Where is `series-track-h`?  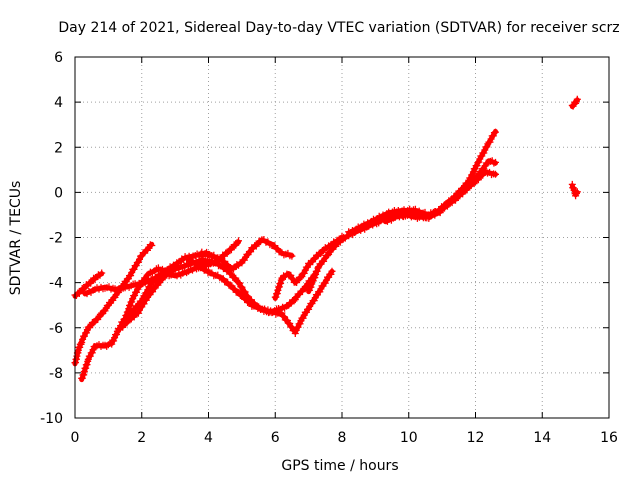 series-track-h is located at coordinates (247, 254).